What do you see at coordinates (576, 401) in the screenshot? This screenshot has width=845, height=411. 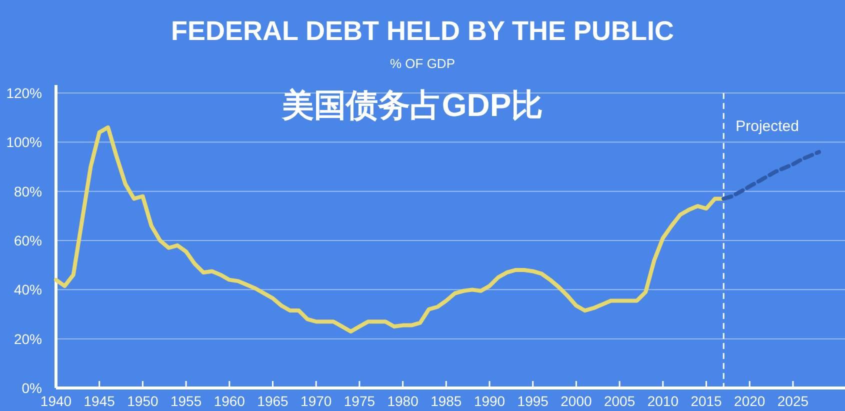 I see `x-tick-label: 2000` at bounding box center [576, 401].